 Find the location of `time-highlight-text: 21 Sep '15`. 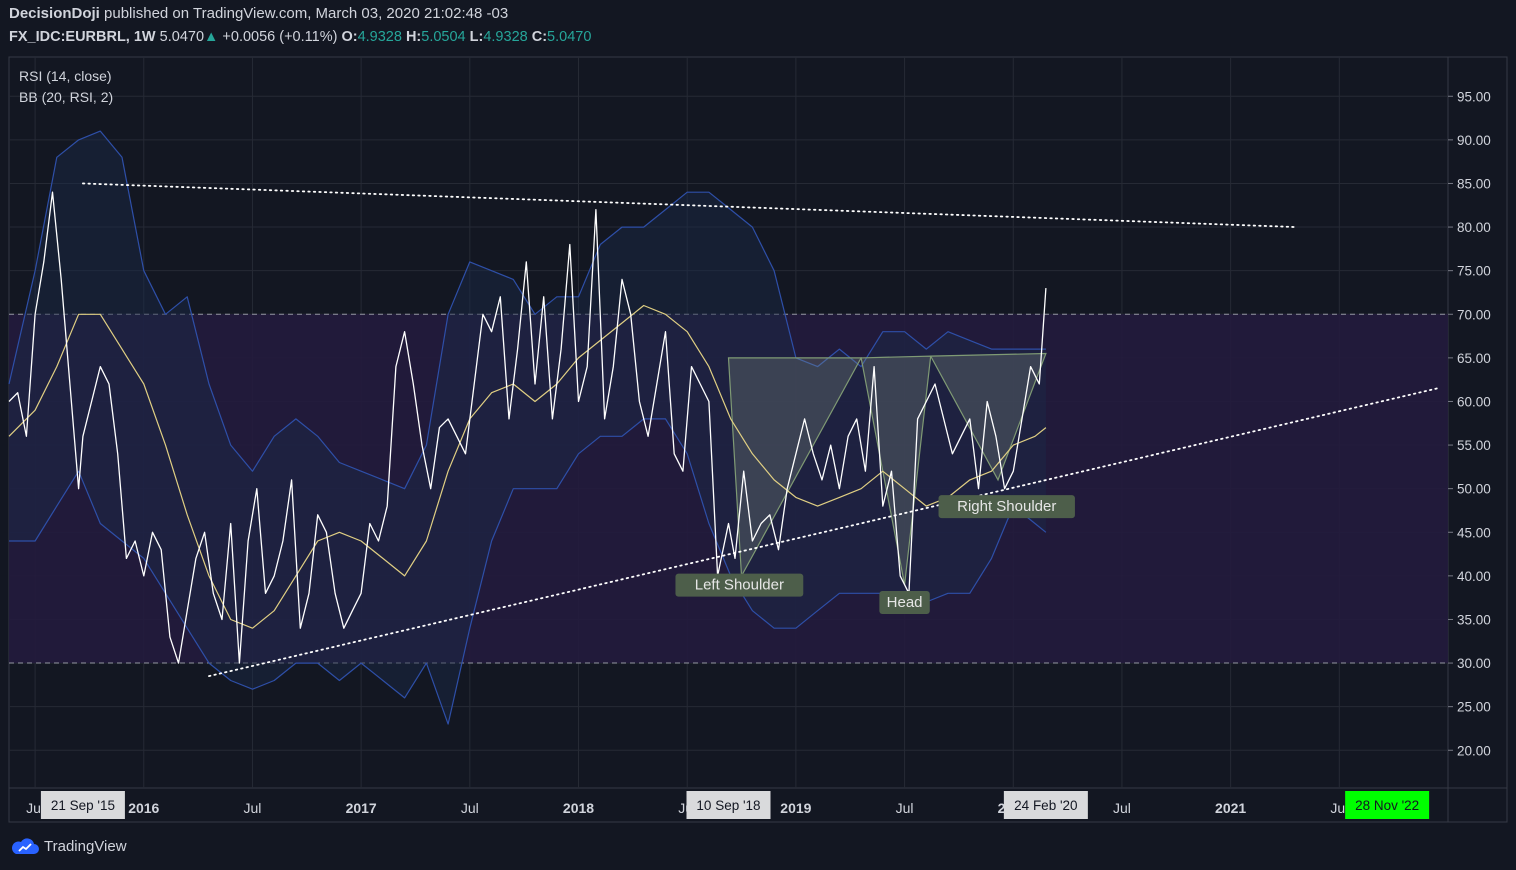

time-highlight-text: 21 Sep '15 is located at coordinates (83, 805).